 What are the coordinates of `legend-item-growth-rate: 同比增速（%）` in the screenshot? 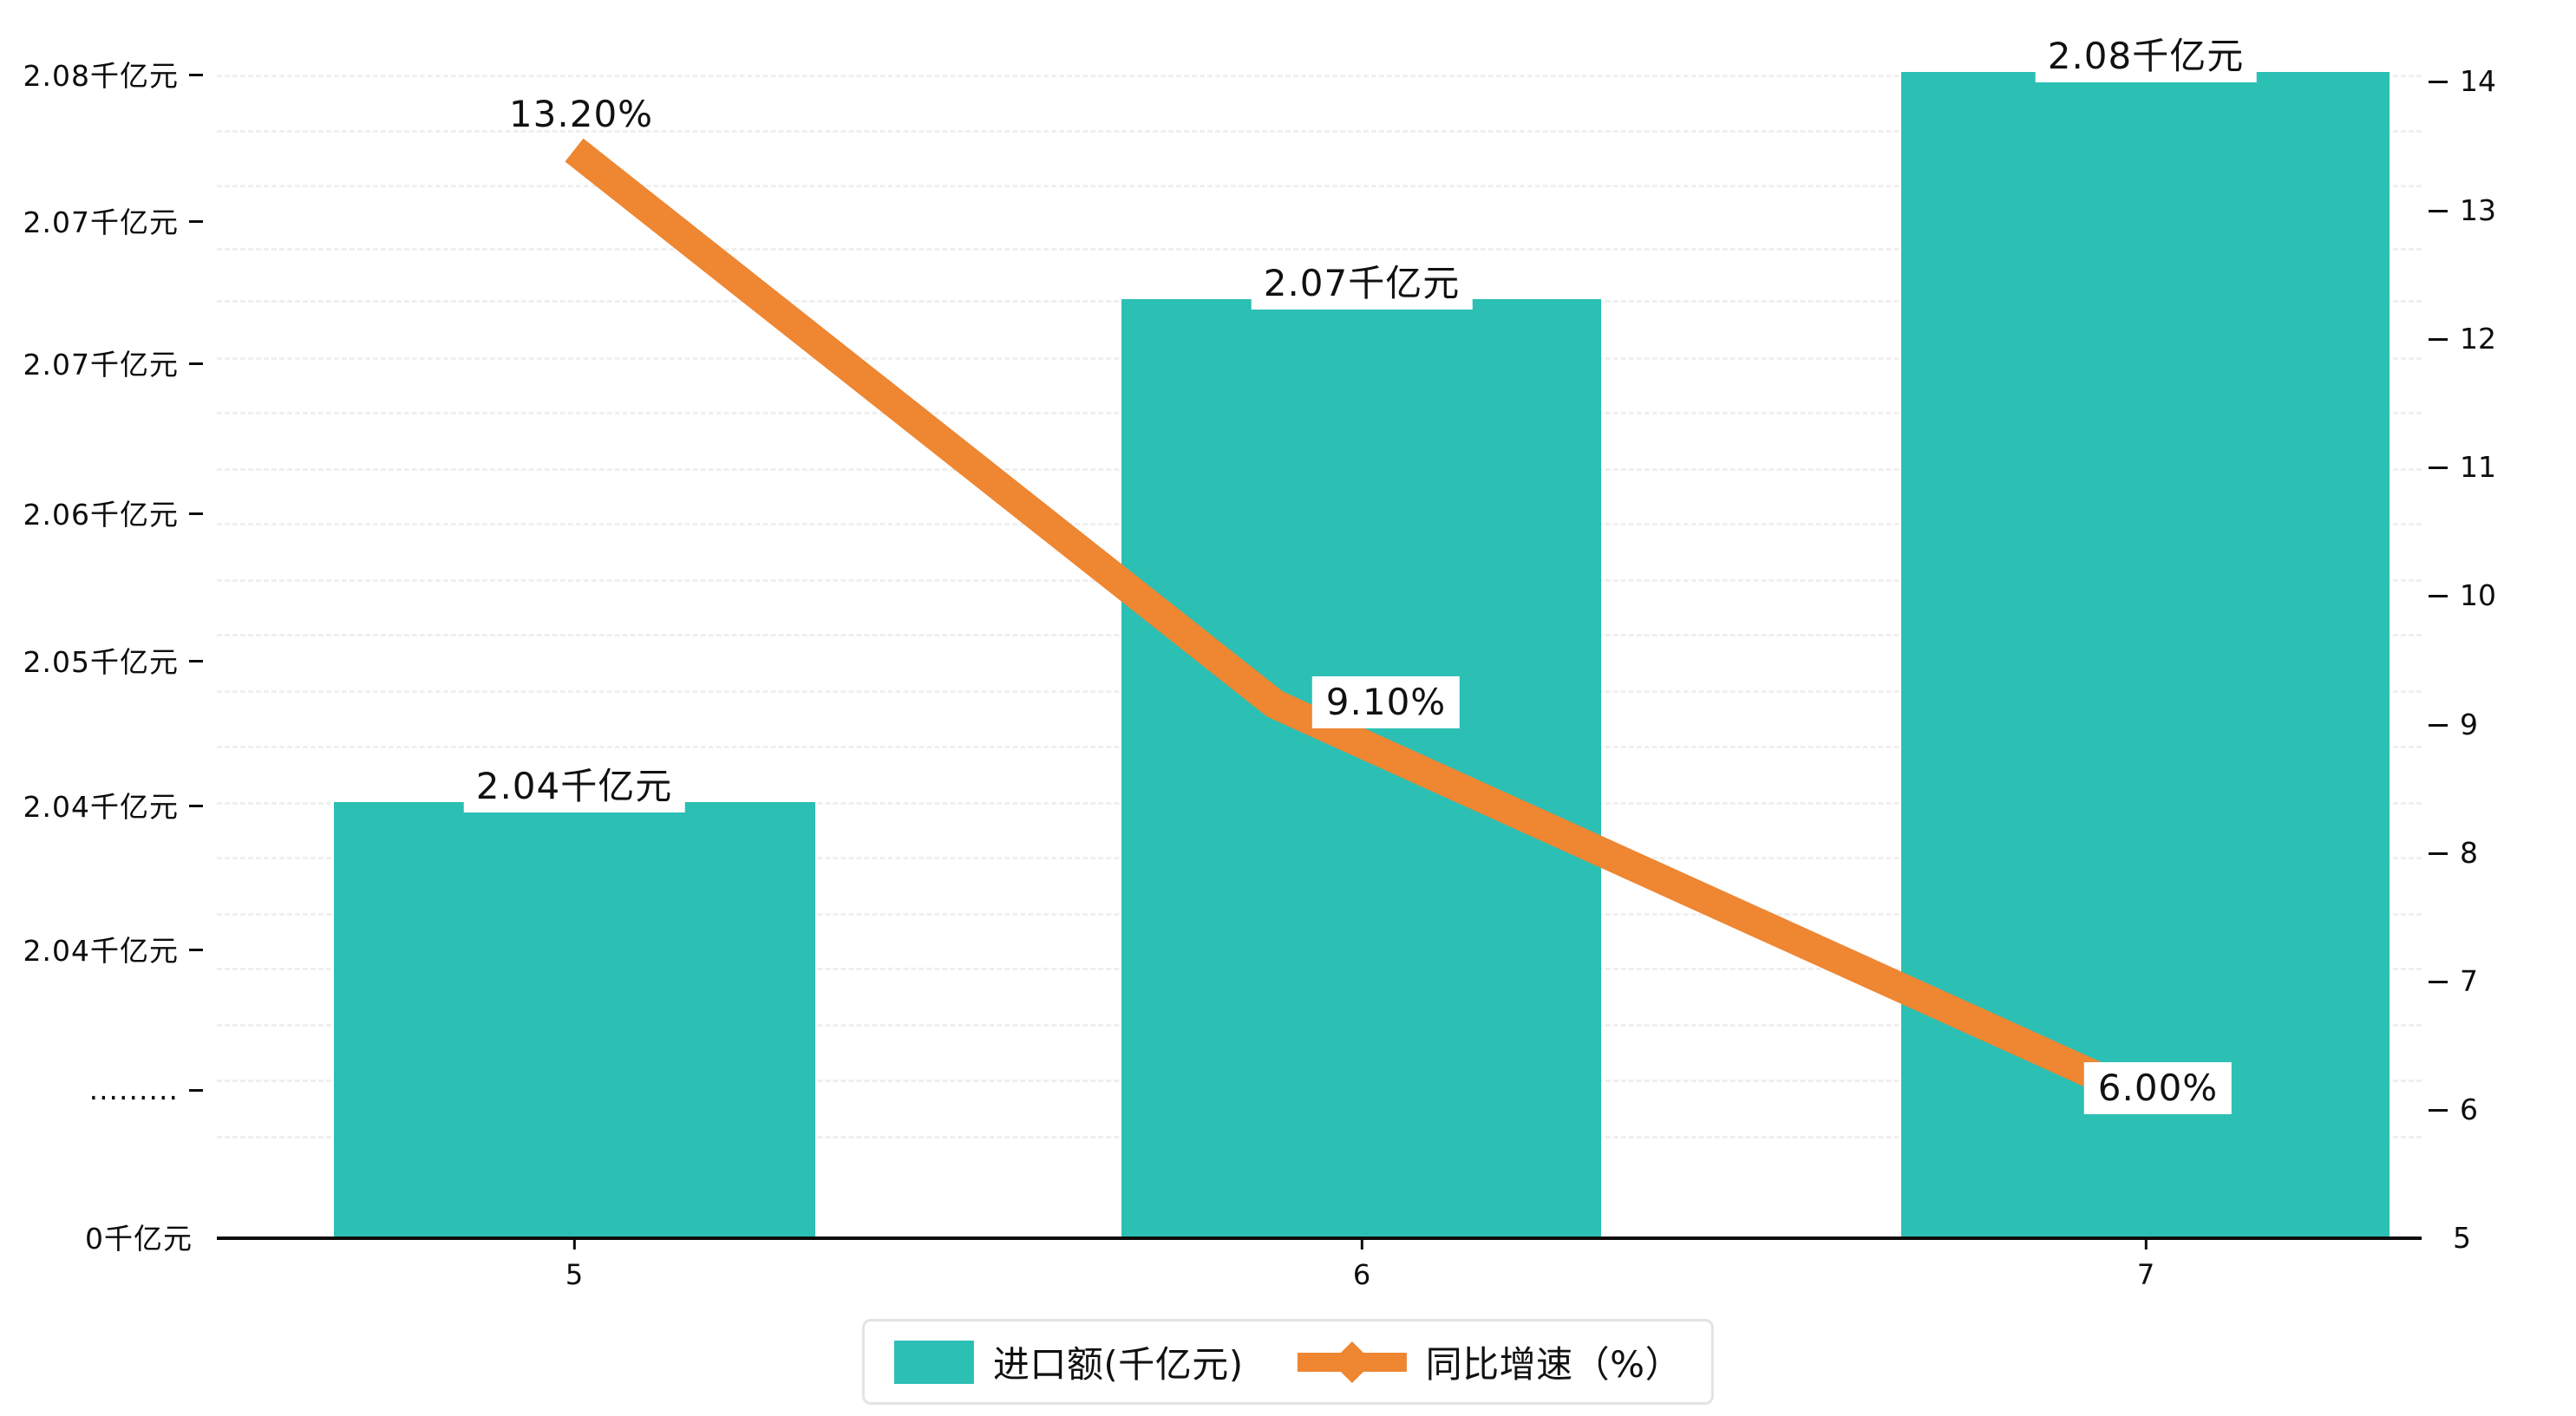 It's located at (1490, 1361).